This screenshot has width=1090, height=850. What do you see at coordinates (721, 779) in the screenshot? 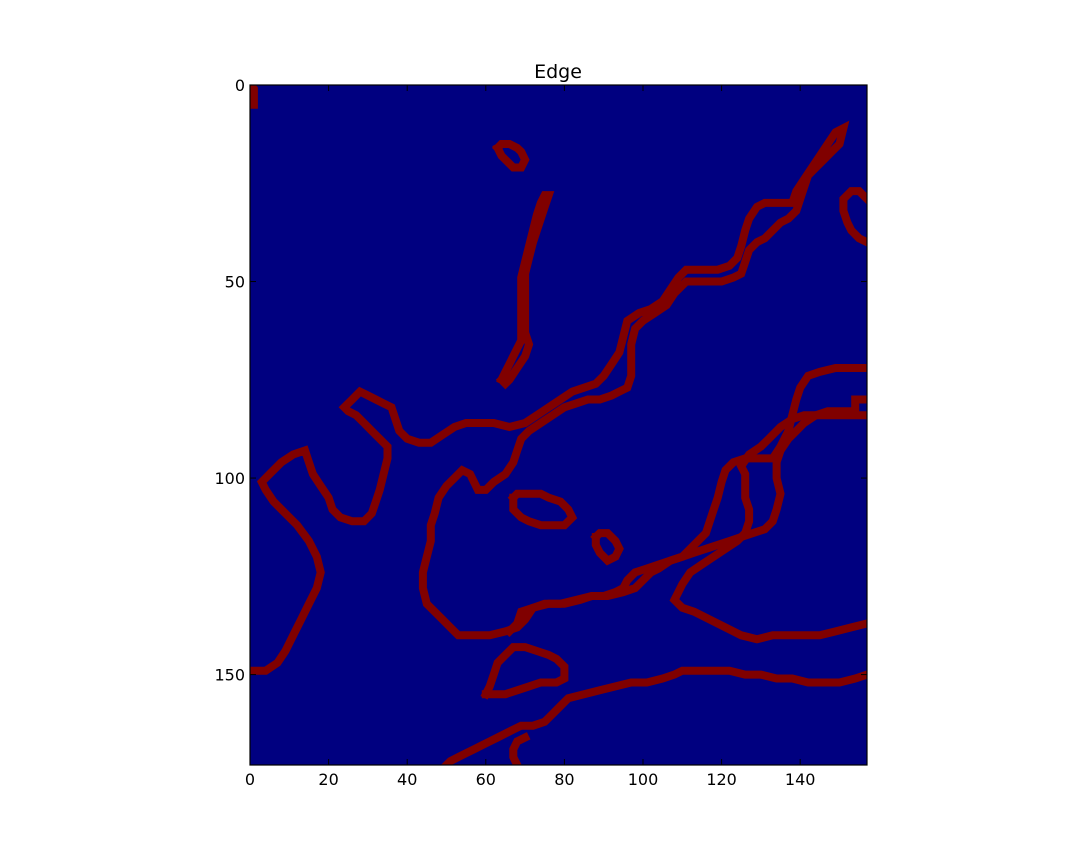
I see `x-tick-label: 120` at bounding box center [721, 779].